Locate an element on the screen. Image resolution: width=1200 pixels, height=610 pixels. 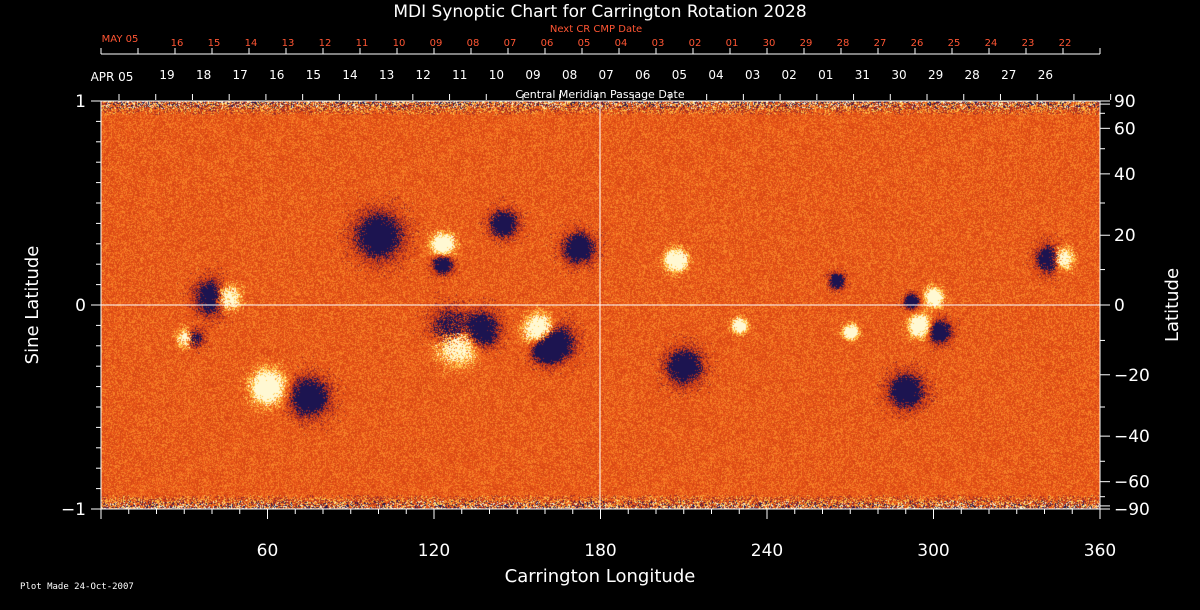
cmp-axis-date: 18 is located at coordinates (203, 75).